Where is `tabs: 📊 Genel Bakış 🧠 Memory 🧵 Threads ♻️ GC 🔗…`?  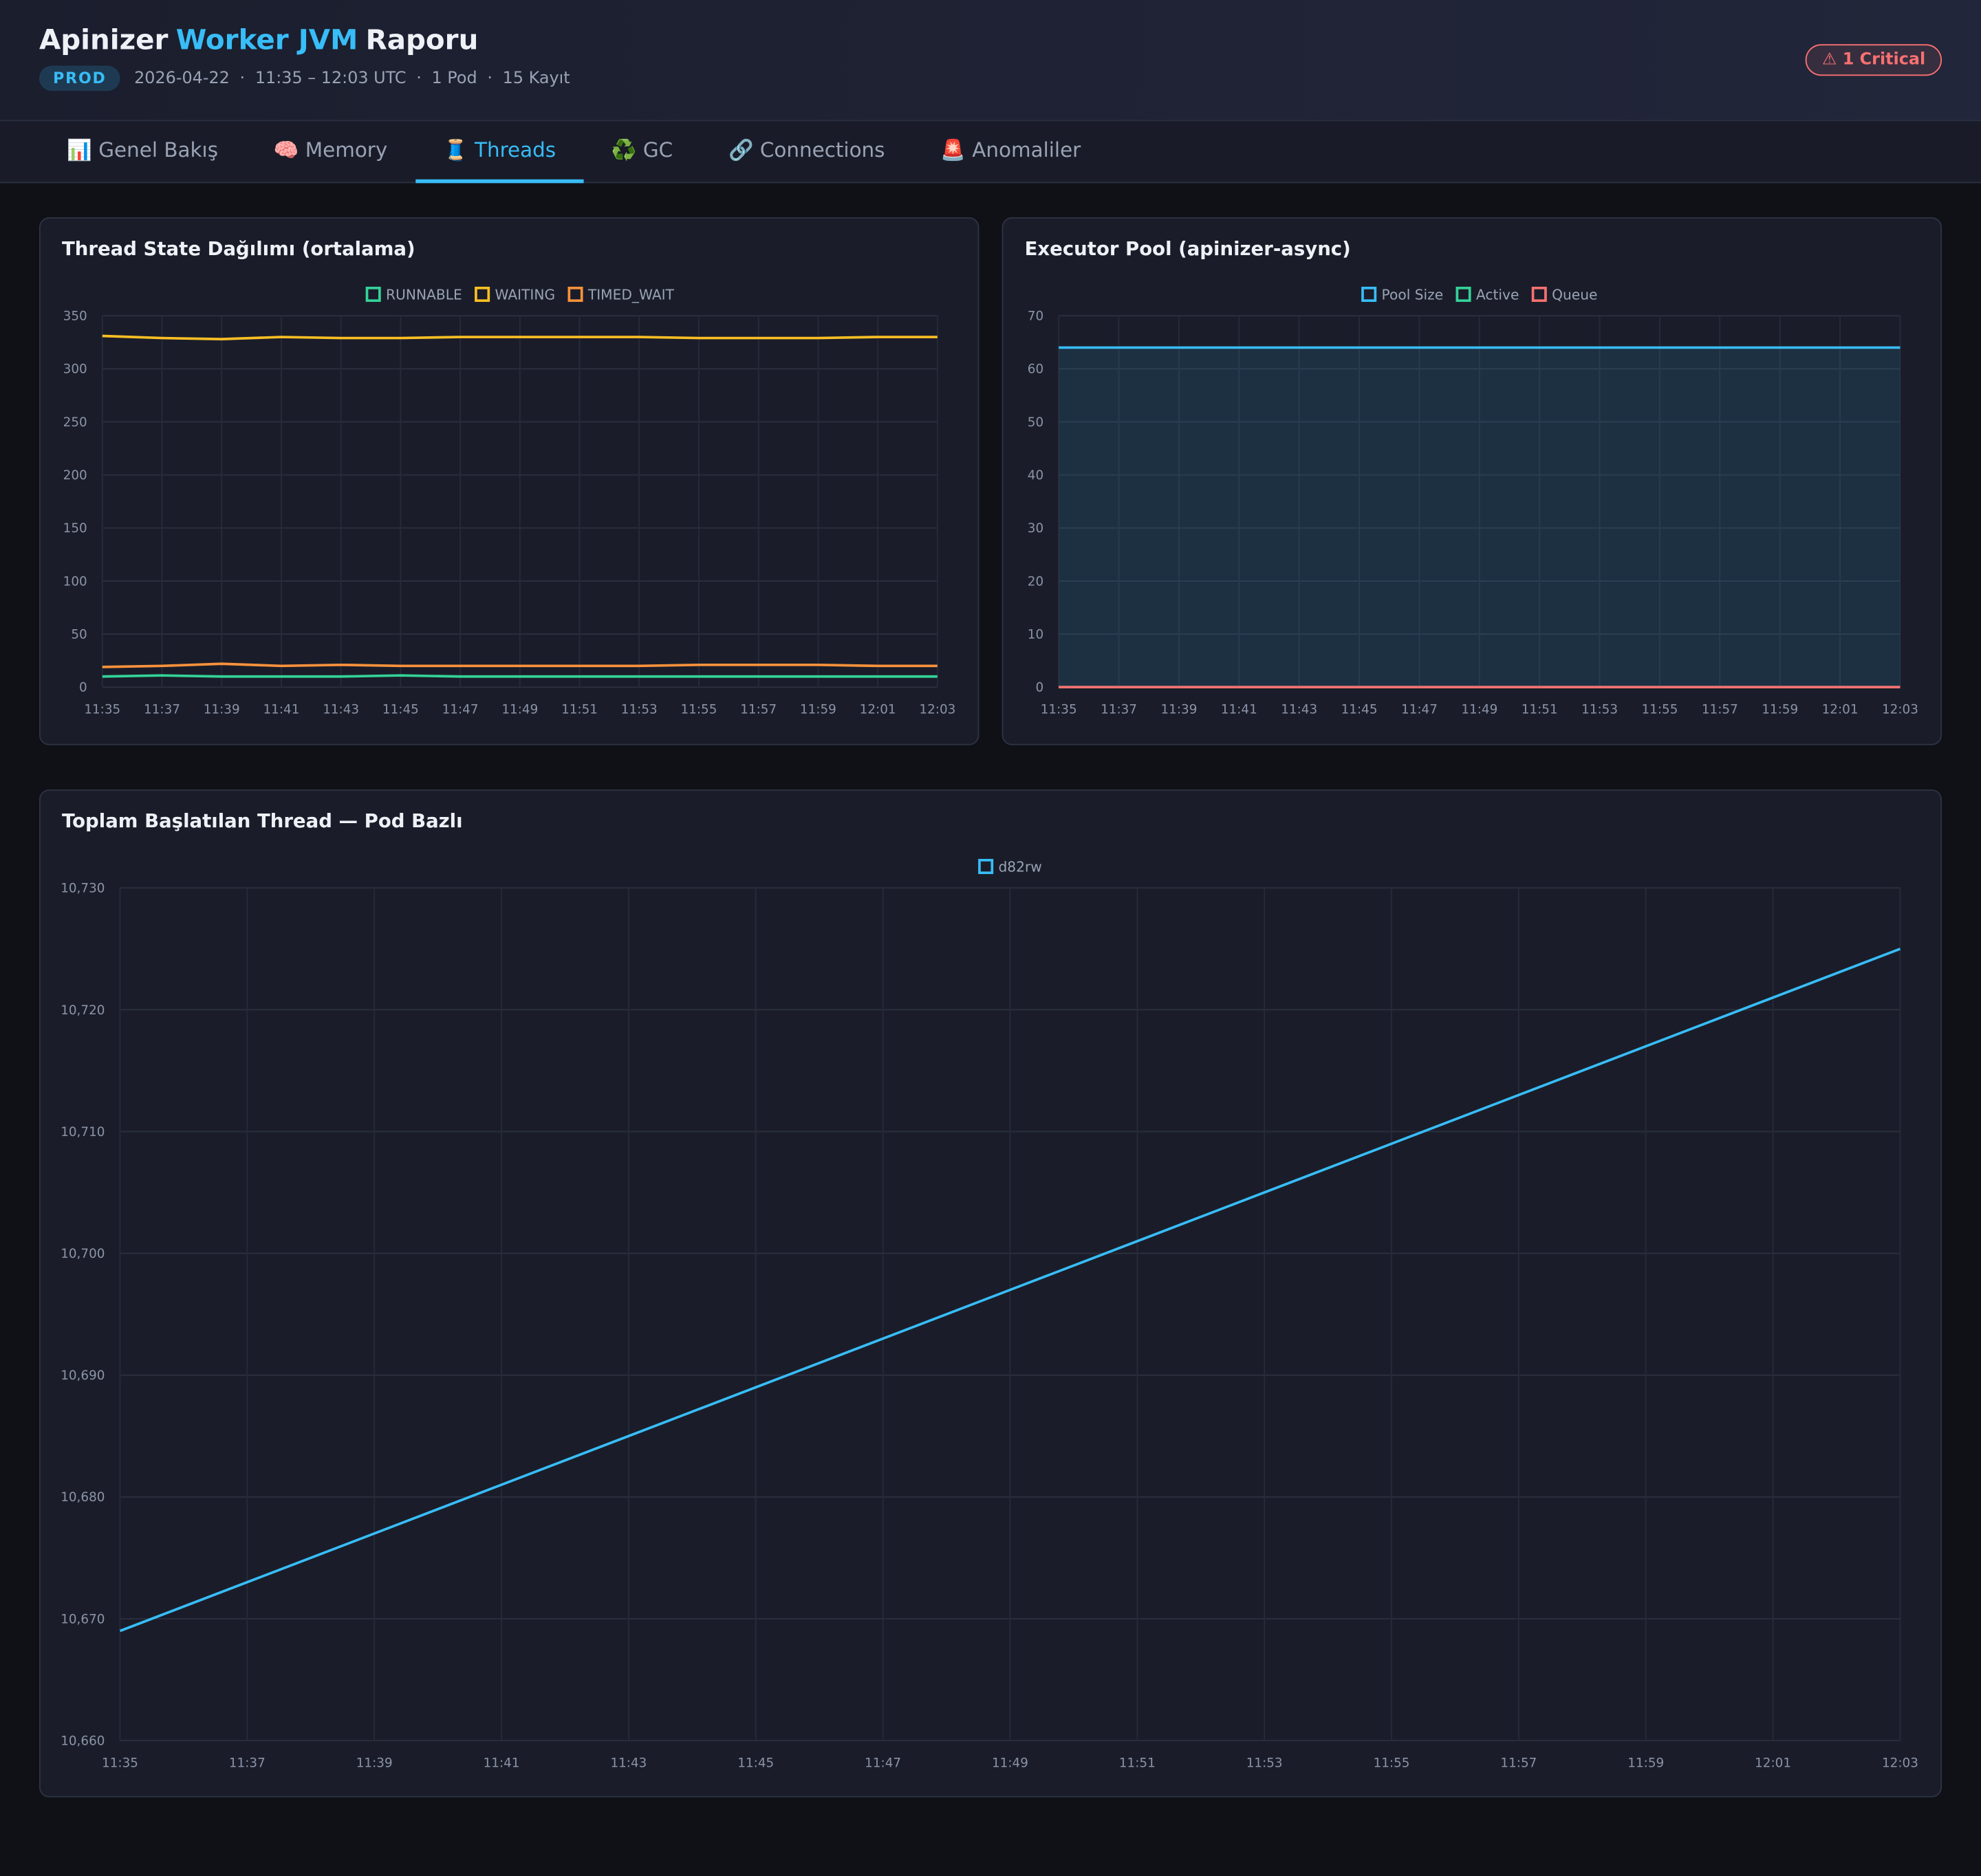 tabs: 📊 Genel Bakış 🧠 Memory 🧵 Threads ♻️ GC 🔗… is located at coordinates (991, 152).